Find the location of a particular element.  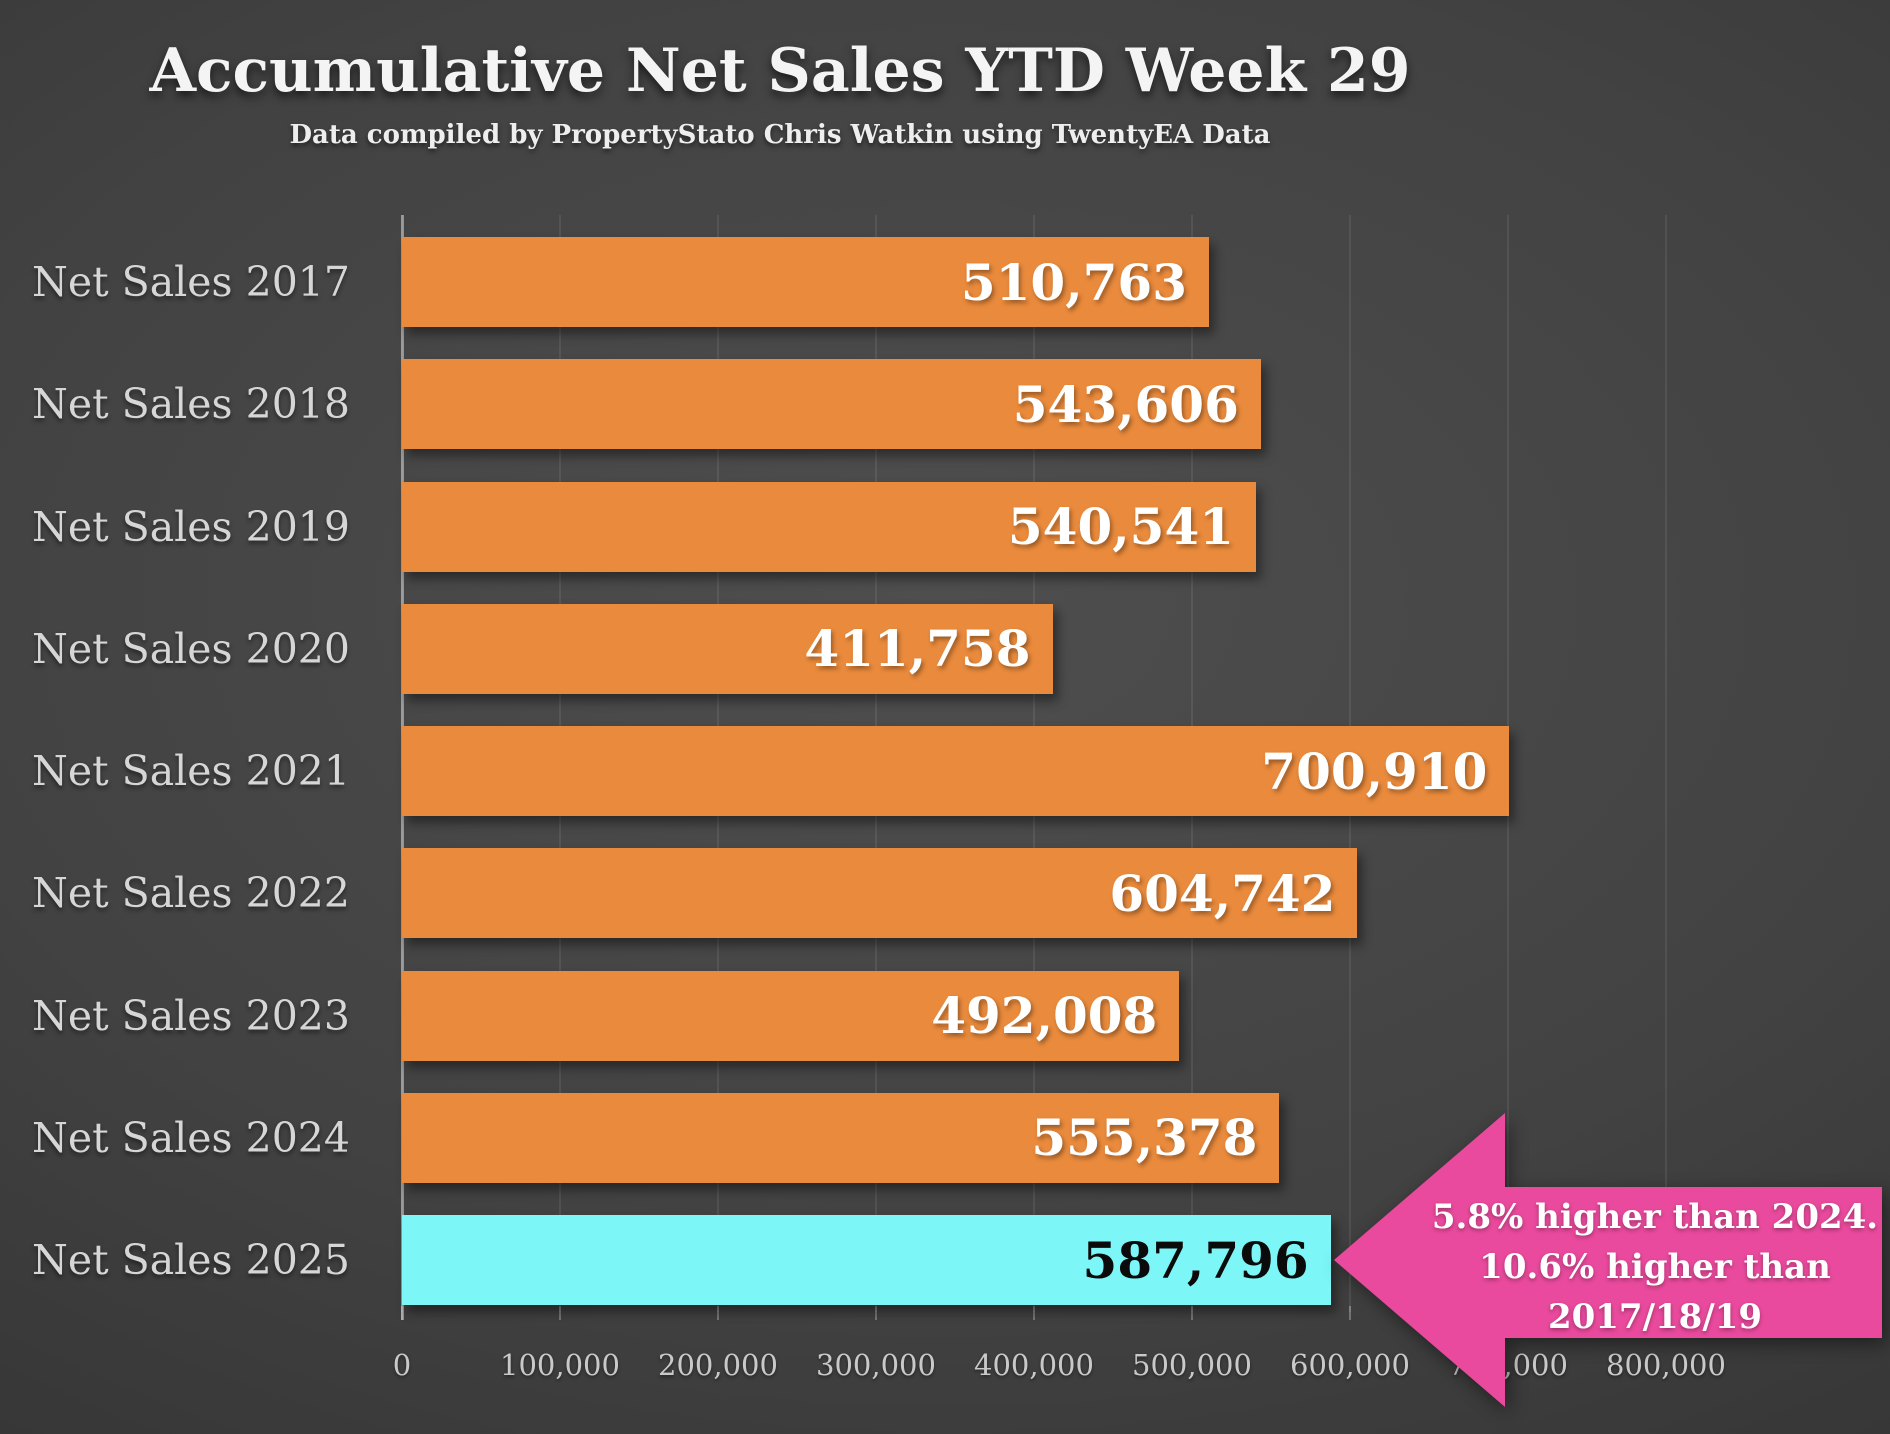

category-label: Net Sales 2021 is located at coordinates (191, 771).